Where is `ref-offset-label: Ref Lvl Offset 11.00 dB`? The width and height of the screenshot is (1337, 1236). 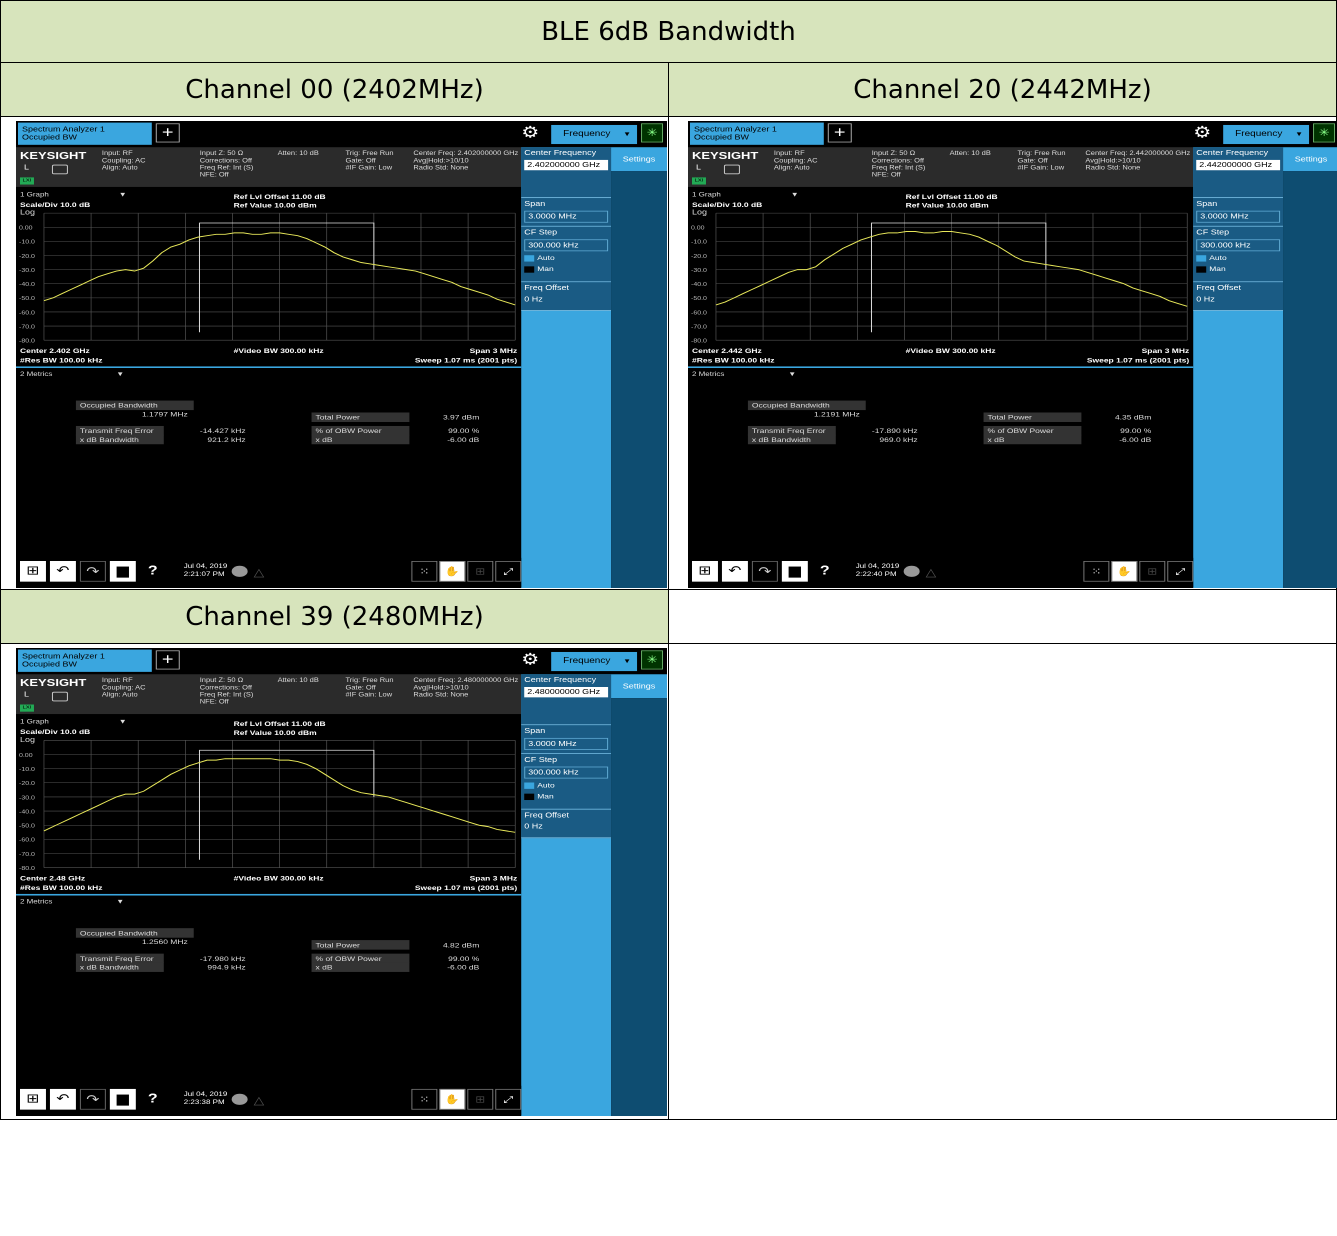
ref-offset-label: Ref Lvl Offset 11.00 dB is located at coordinates (279, 723).